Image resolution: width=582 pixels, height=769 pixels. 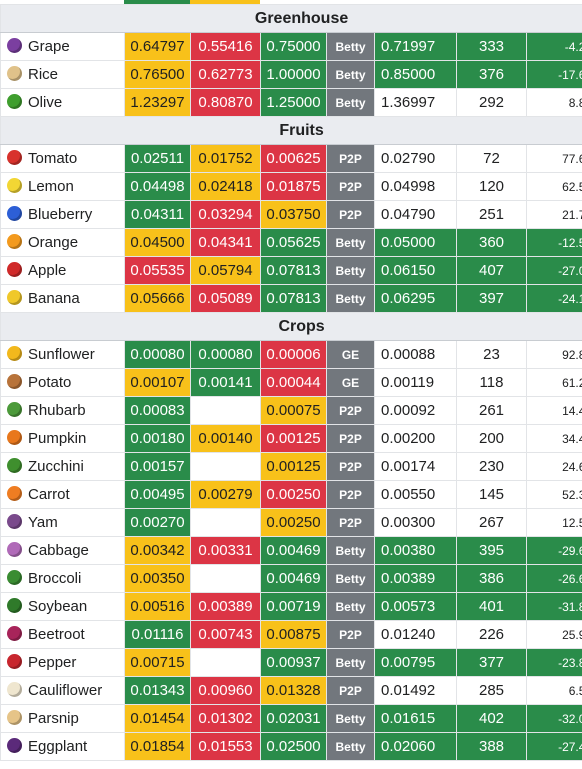 I want to click on quantity: 120, so click(x=491, y=186).